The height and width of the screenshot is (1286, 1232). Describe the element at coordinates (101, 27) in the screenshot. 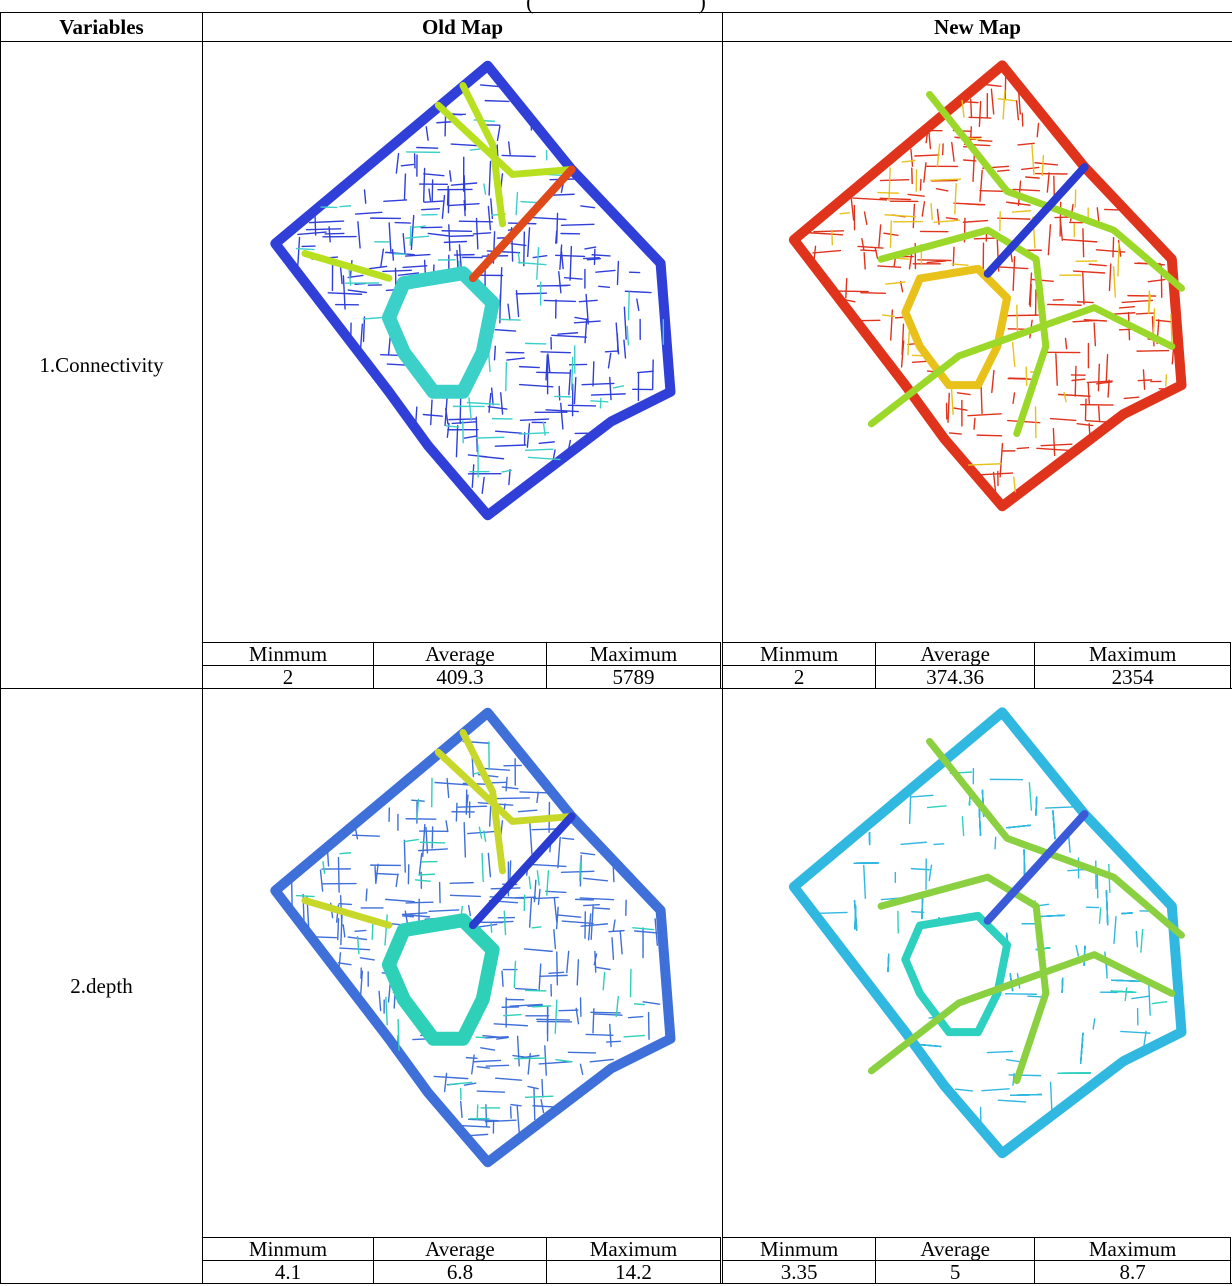

I see `header-variables: Variables` at that location.